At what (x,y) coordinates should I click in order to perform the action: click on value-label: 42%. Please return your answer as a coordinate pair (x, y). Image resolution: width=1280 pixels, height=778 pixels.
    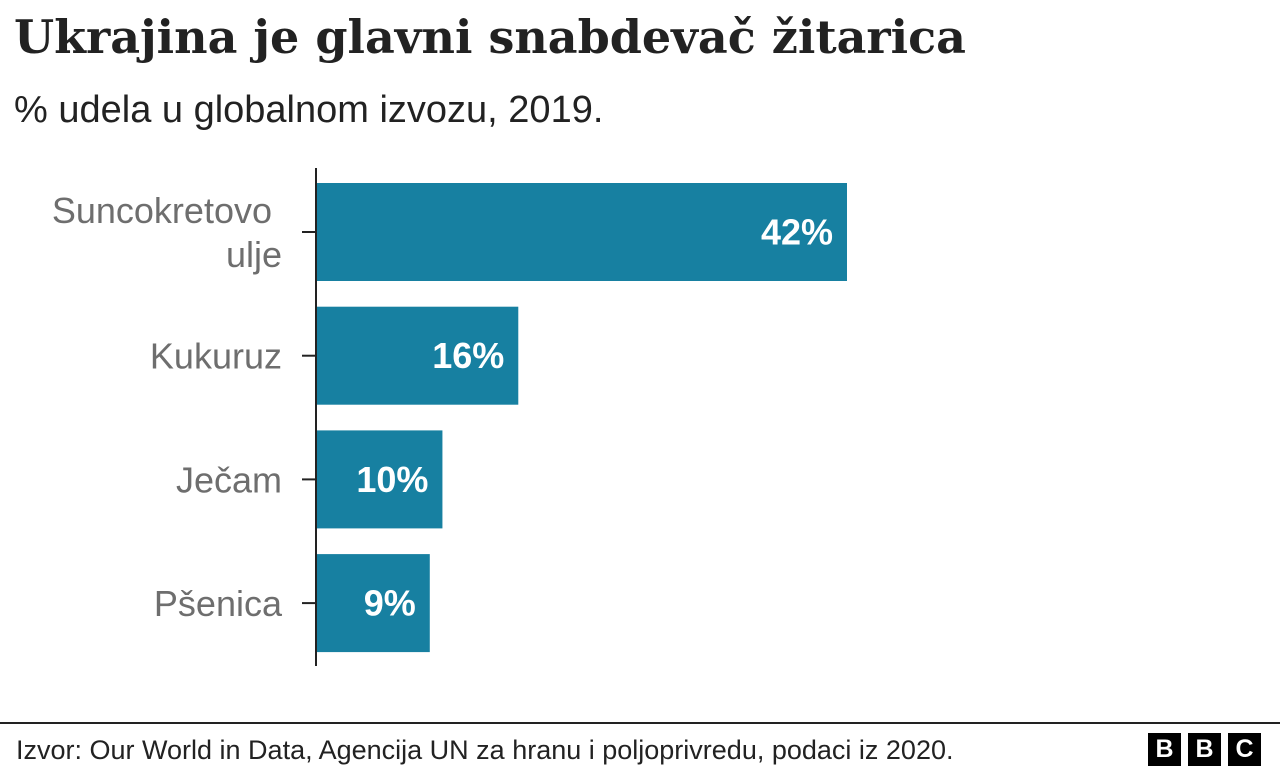
    Looking at the image, I should click on (797, 232).